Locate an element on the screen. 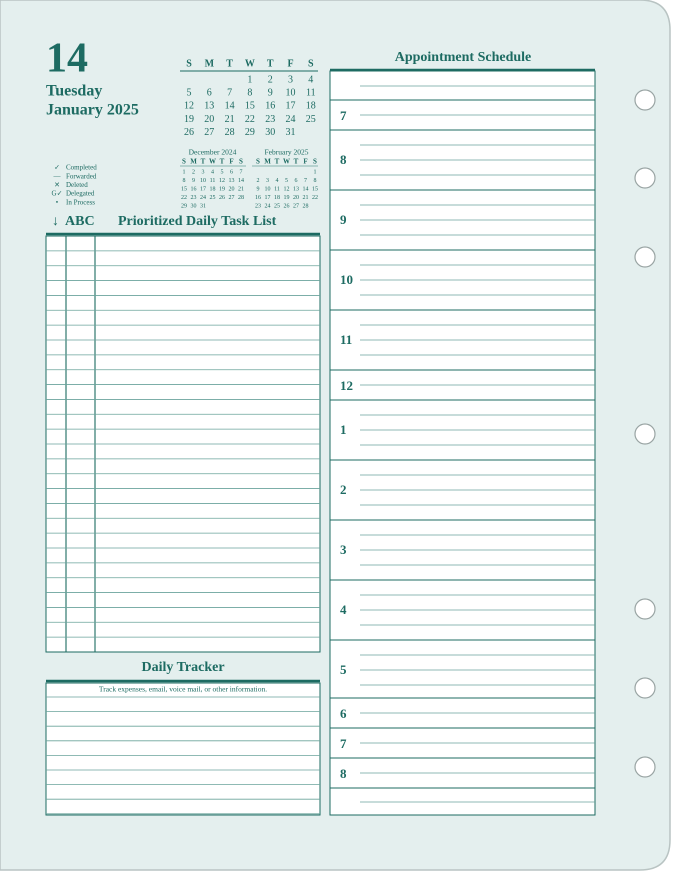  legend-symbol: — is located at coordinates (57, 176).